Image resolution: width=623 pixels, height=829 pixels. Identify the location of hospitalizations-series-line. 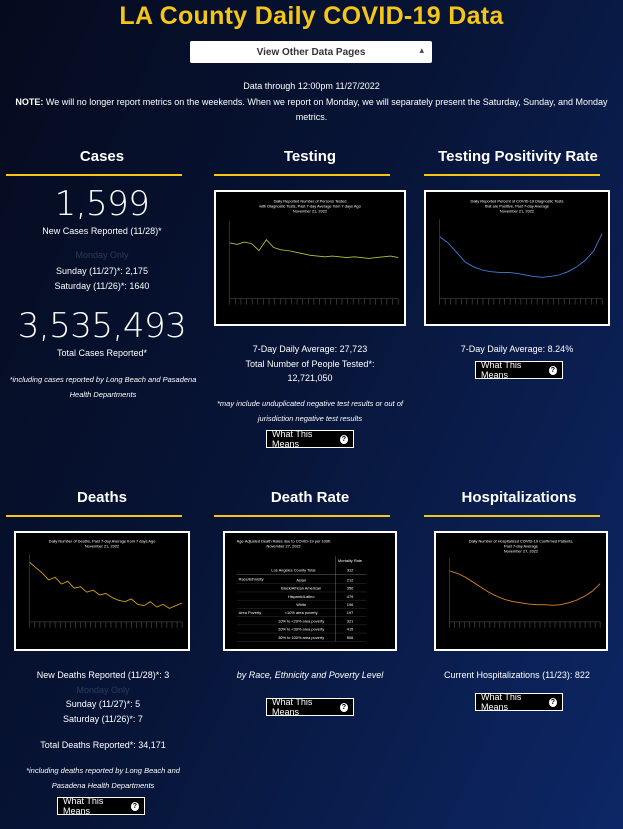
(525, 588).